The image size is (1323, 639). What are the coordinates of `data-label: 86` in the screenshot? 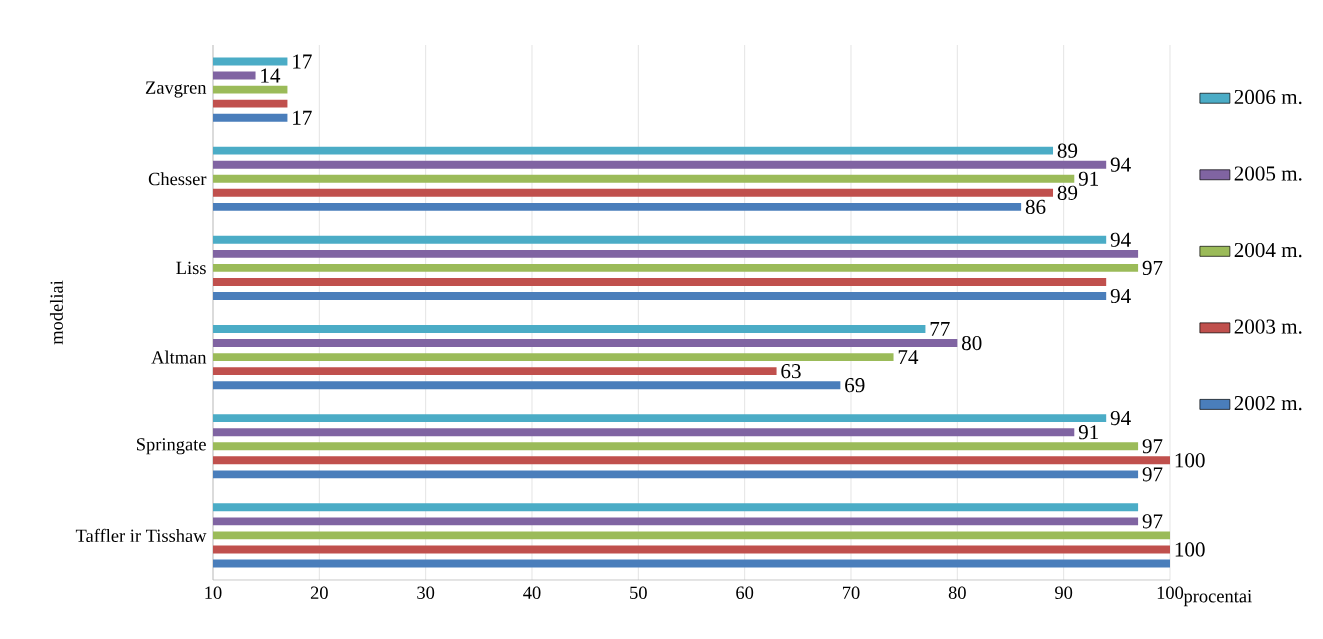 It's located at (1035, 206).